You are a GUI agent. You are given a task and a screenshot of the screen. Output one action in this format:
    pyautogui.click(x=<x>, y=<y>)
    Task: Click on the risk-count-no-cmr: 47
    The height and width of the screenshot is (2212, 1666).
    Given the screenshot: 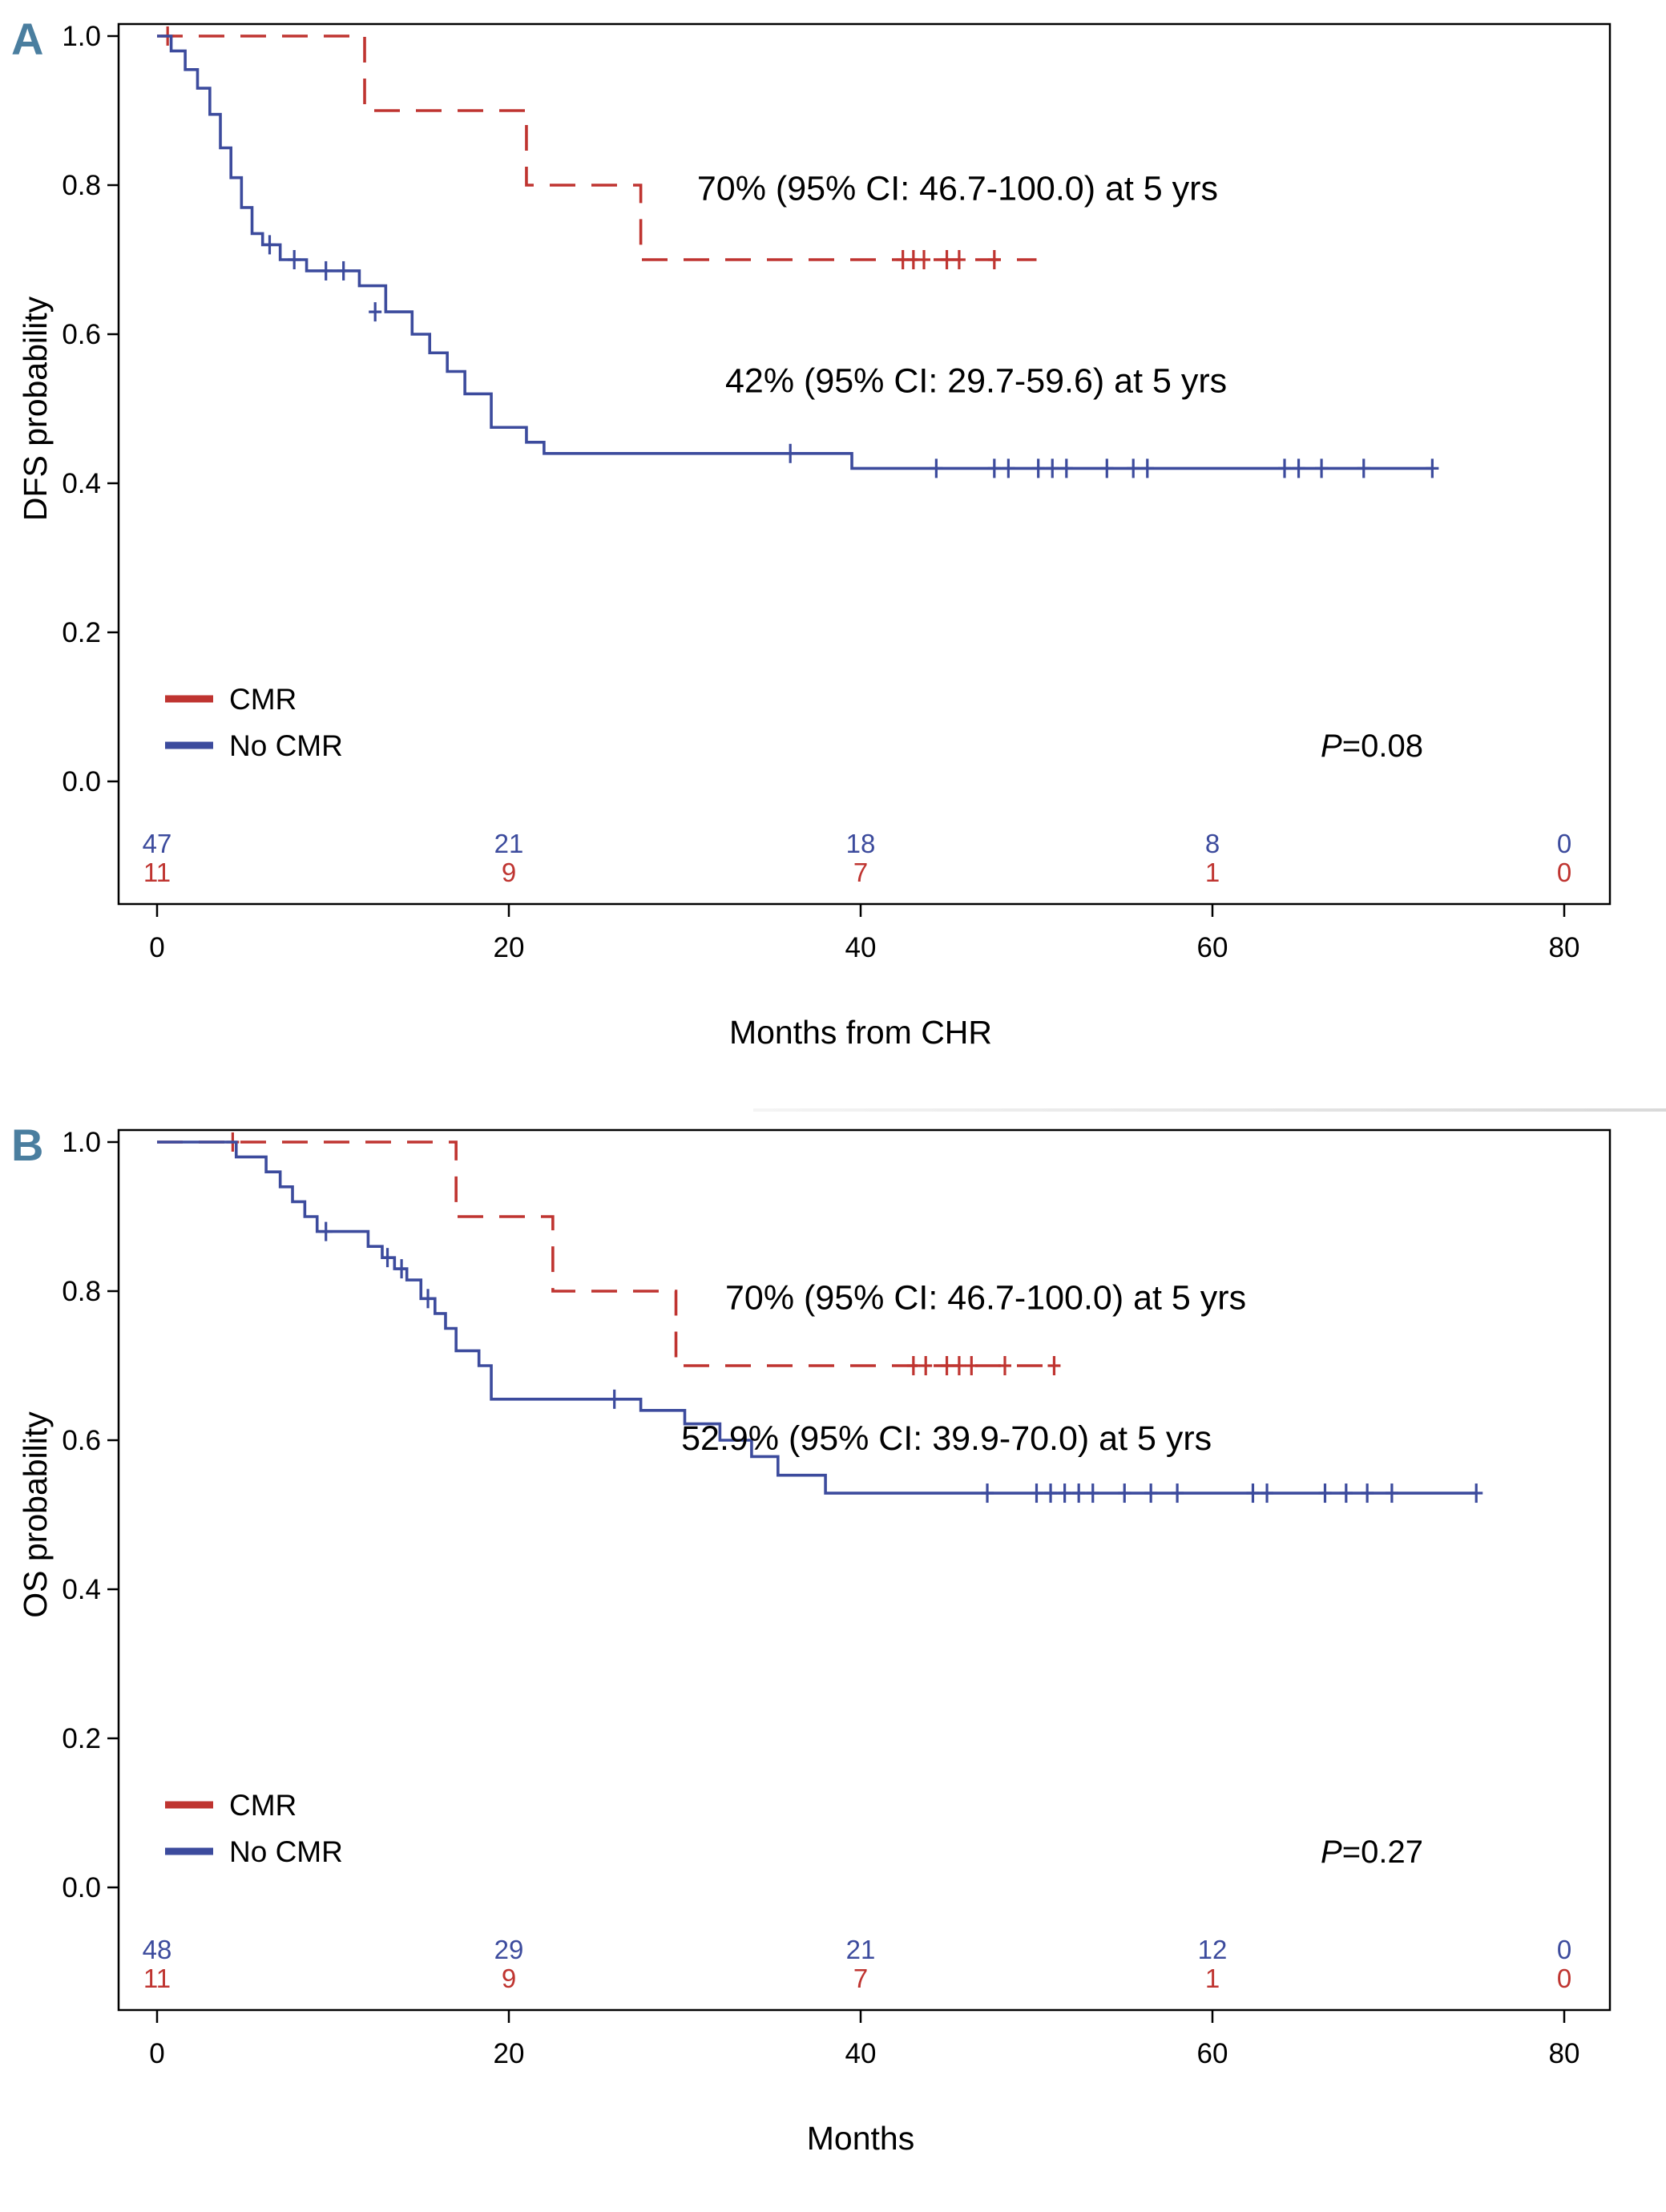 What is the action you would take?
    pyautogui.click(x=157, y=843)
    